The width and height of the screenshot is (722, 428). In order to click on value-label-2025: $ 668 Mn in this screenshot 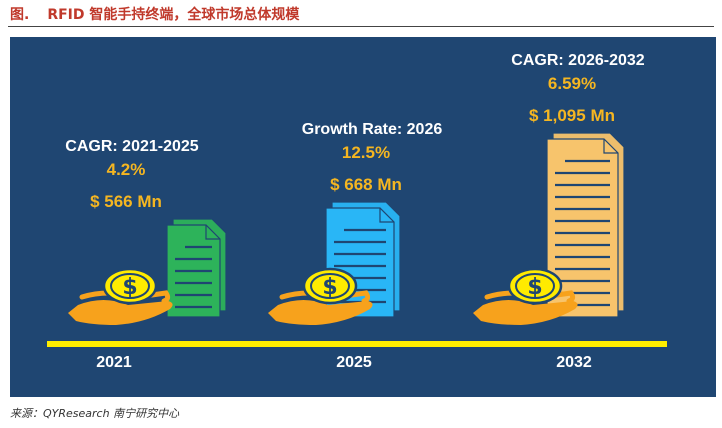, I will do `click(366, 184)`.